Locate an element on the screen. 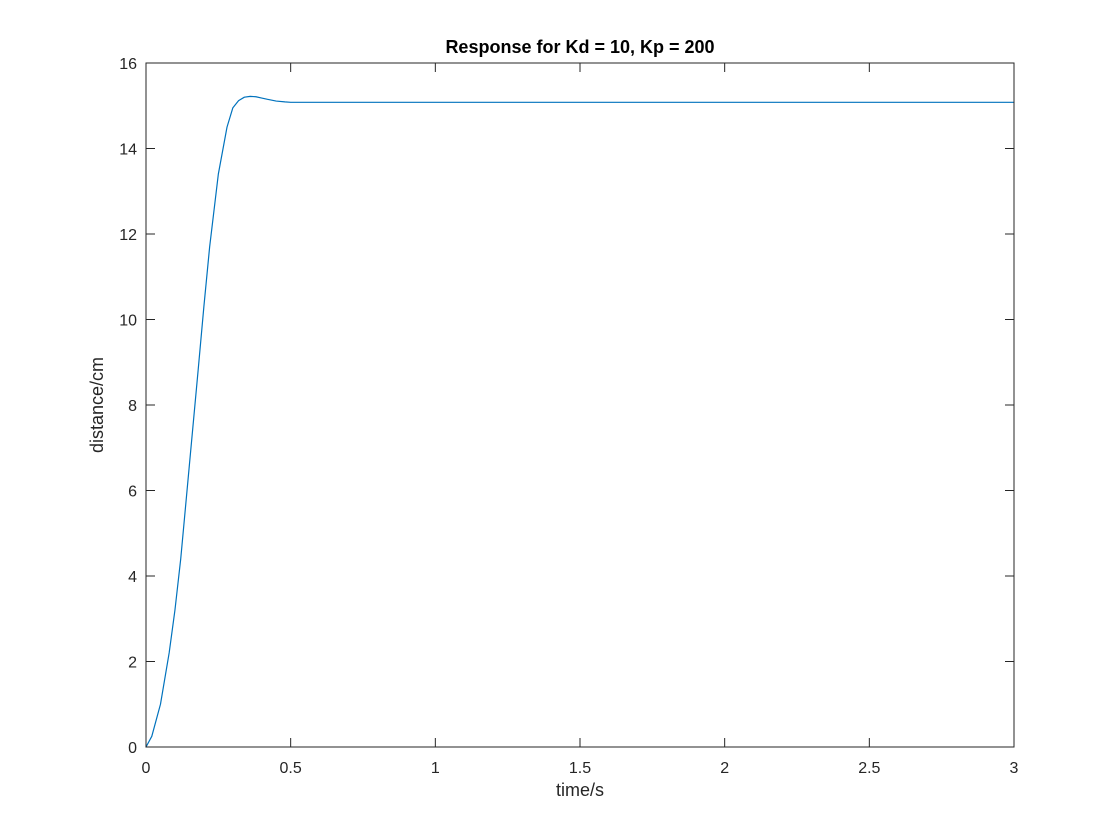 The image size is (1120, 840). y-tick-label: 2 is located at coordinates (132, 663).